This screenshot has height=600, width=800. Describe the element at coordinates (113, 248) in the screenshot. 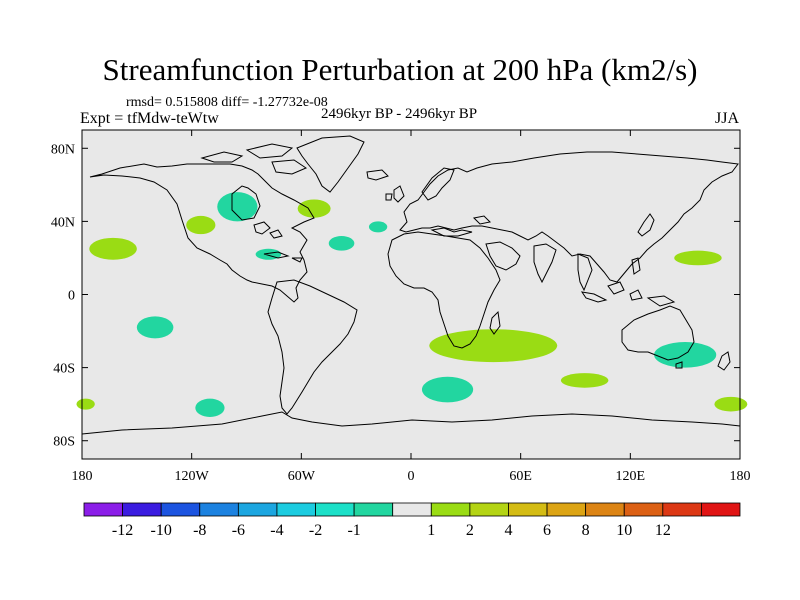

I see `anomaly-north-pacific-positive` at that location.